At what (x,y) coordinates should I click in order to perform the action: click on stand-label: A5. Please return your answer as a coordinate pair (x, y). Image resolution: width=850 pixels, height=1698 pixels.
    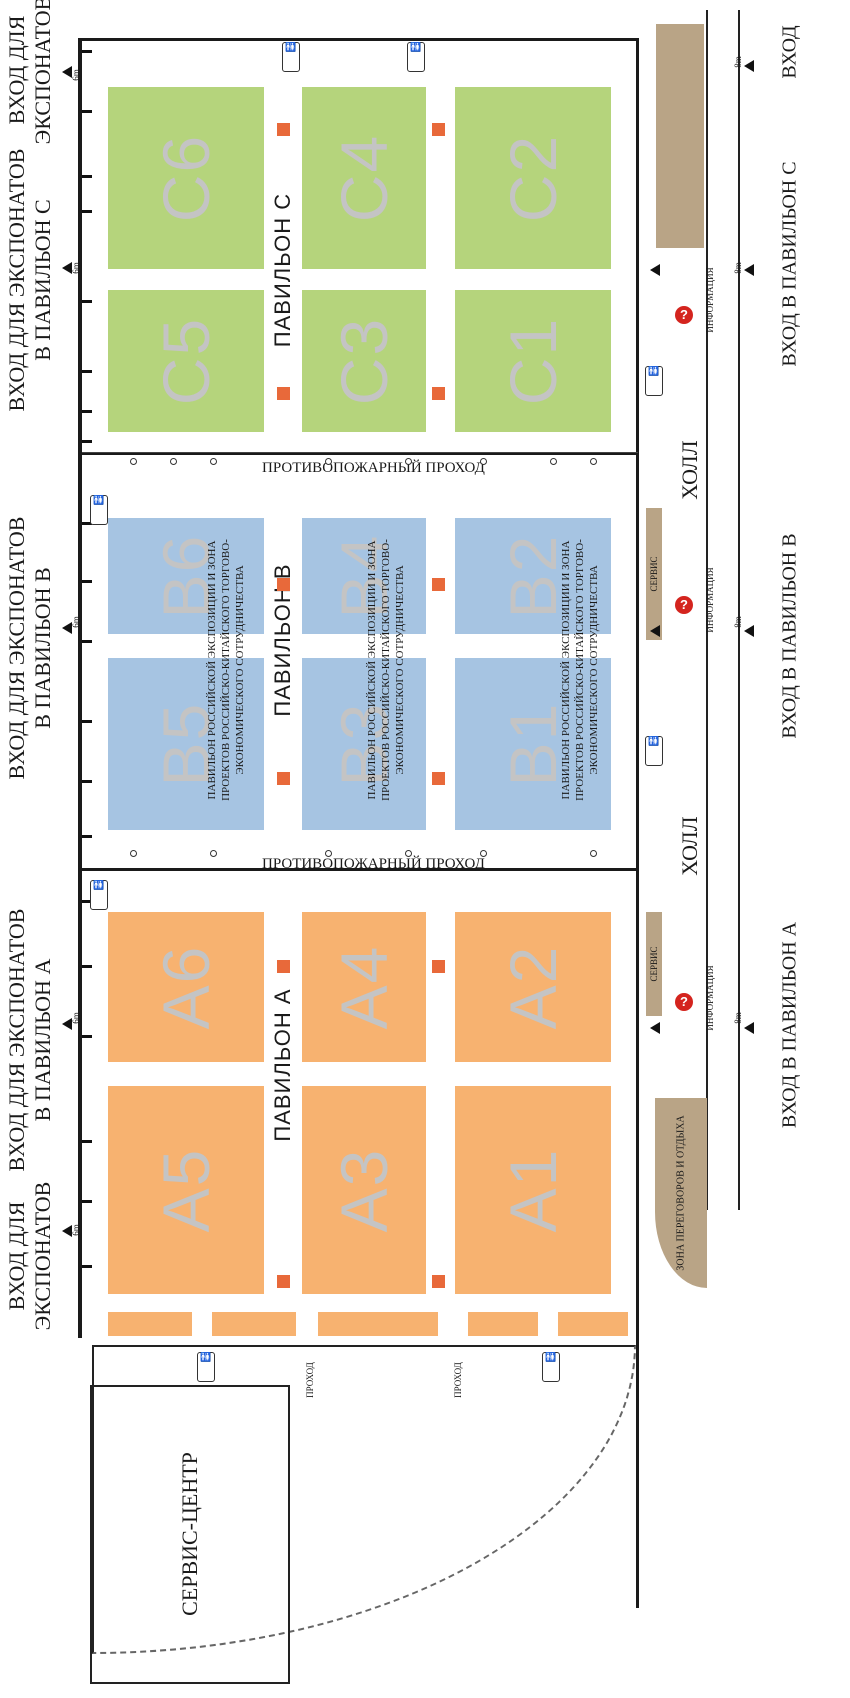
    Looking at the image, I should click on (186, 1190).